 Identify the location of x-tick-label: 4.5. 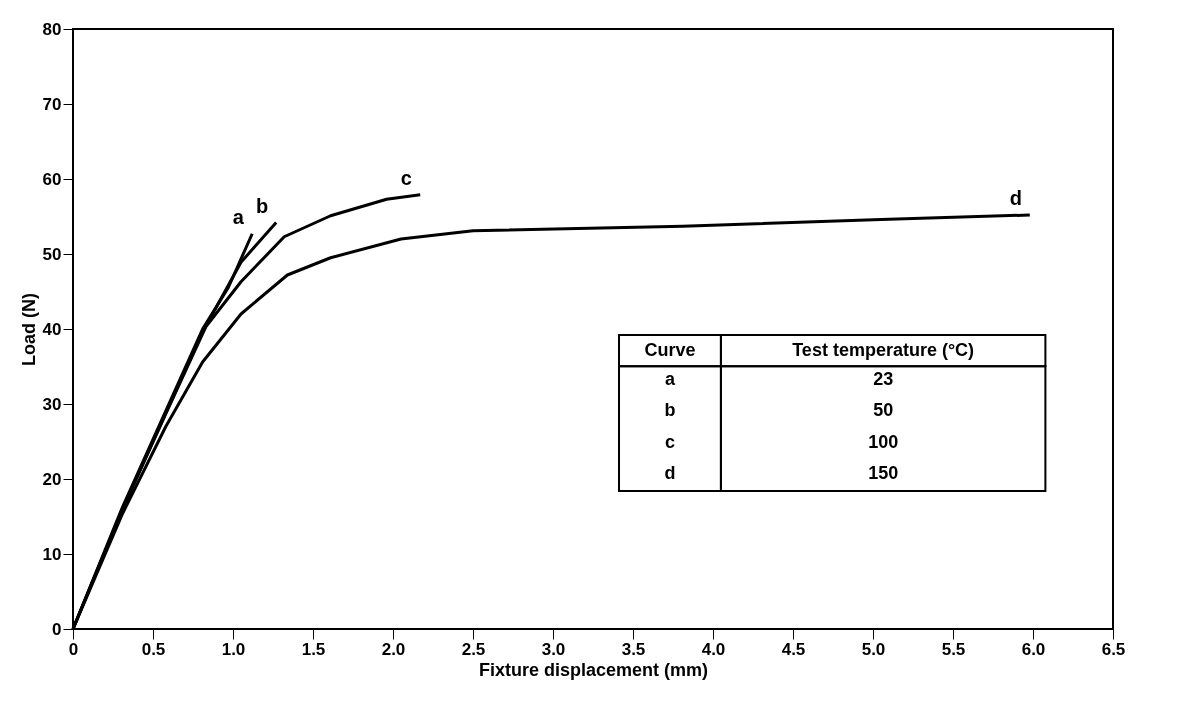
(793, 649).